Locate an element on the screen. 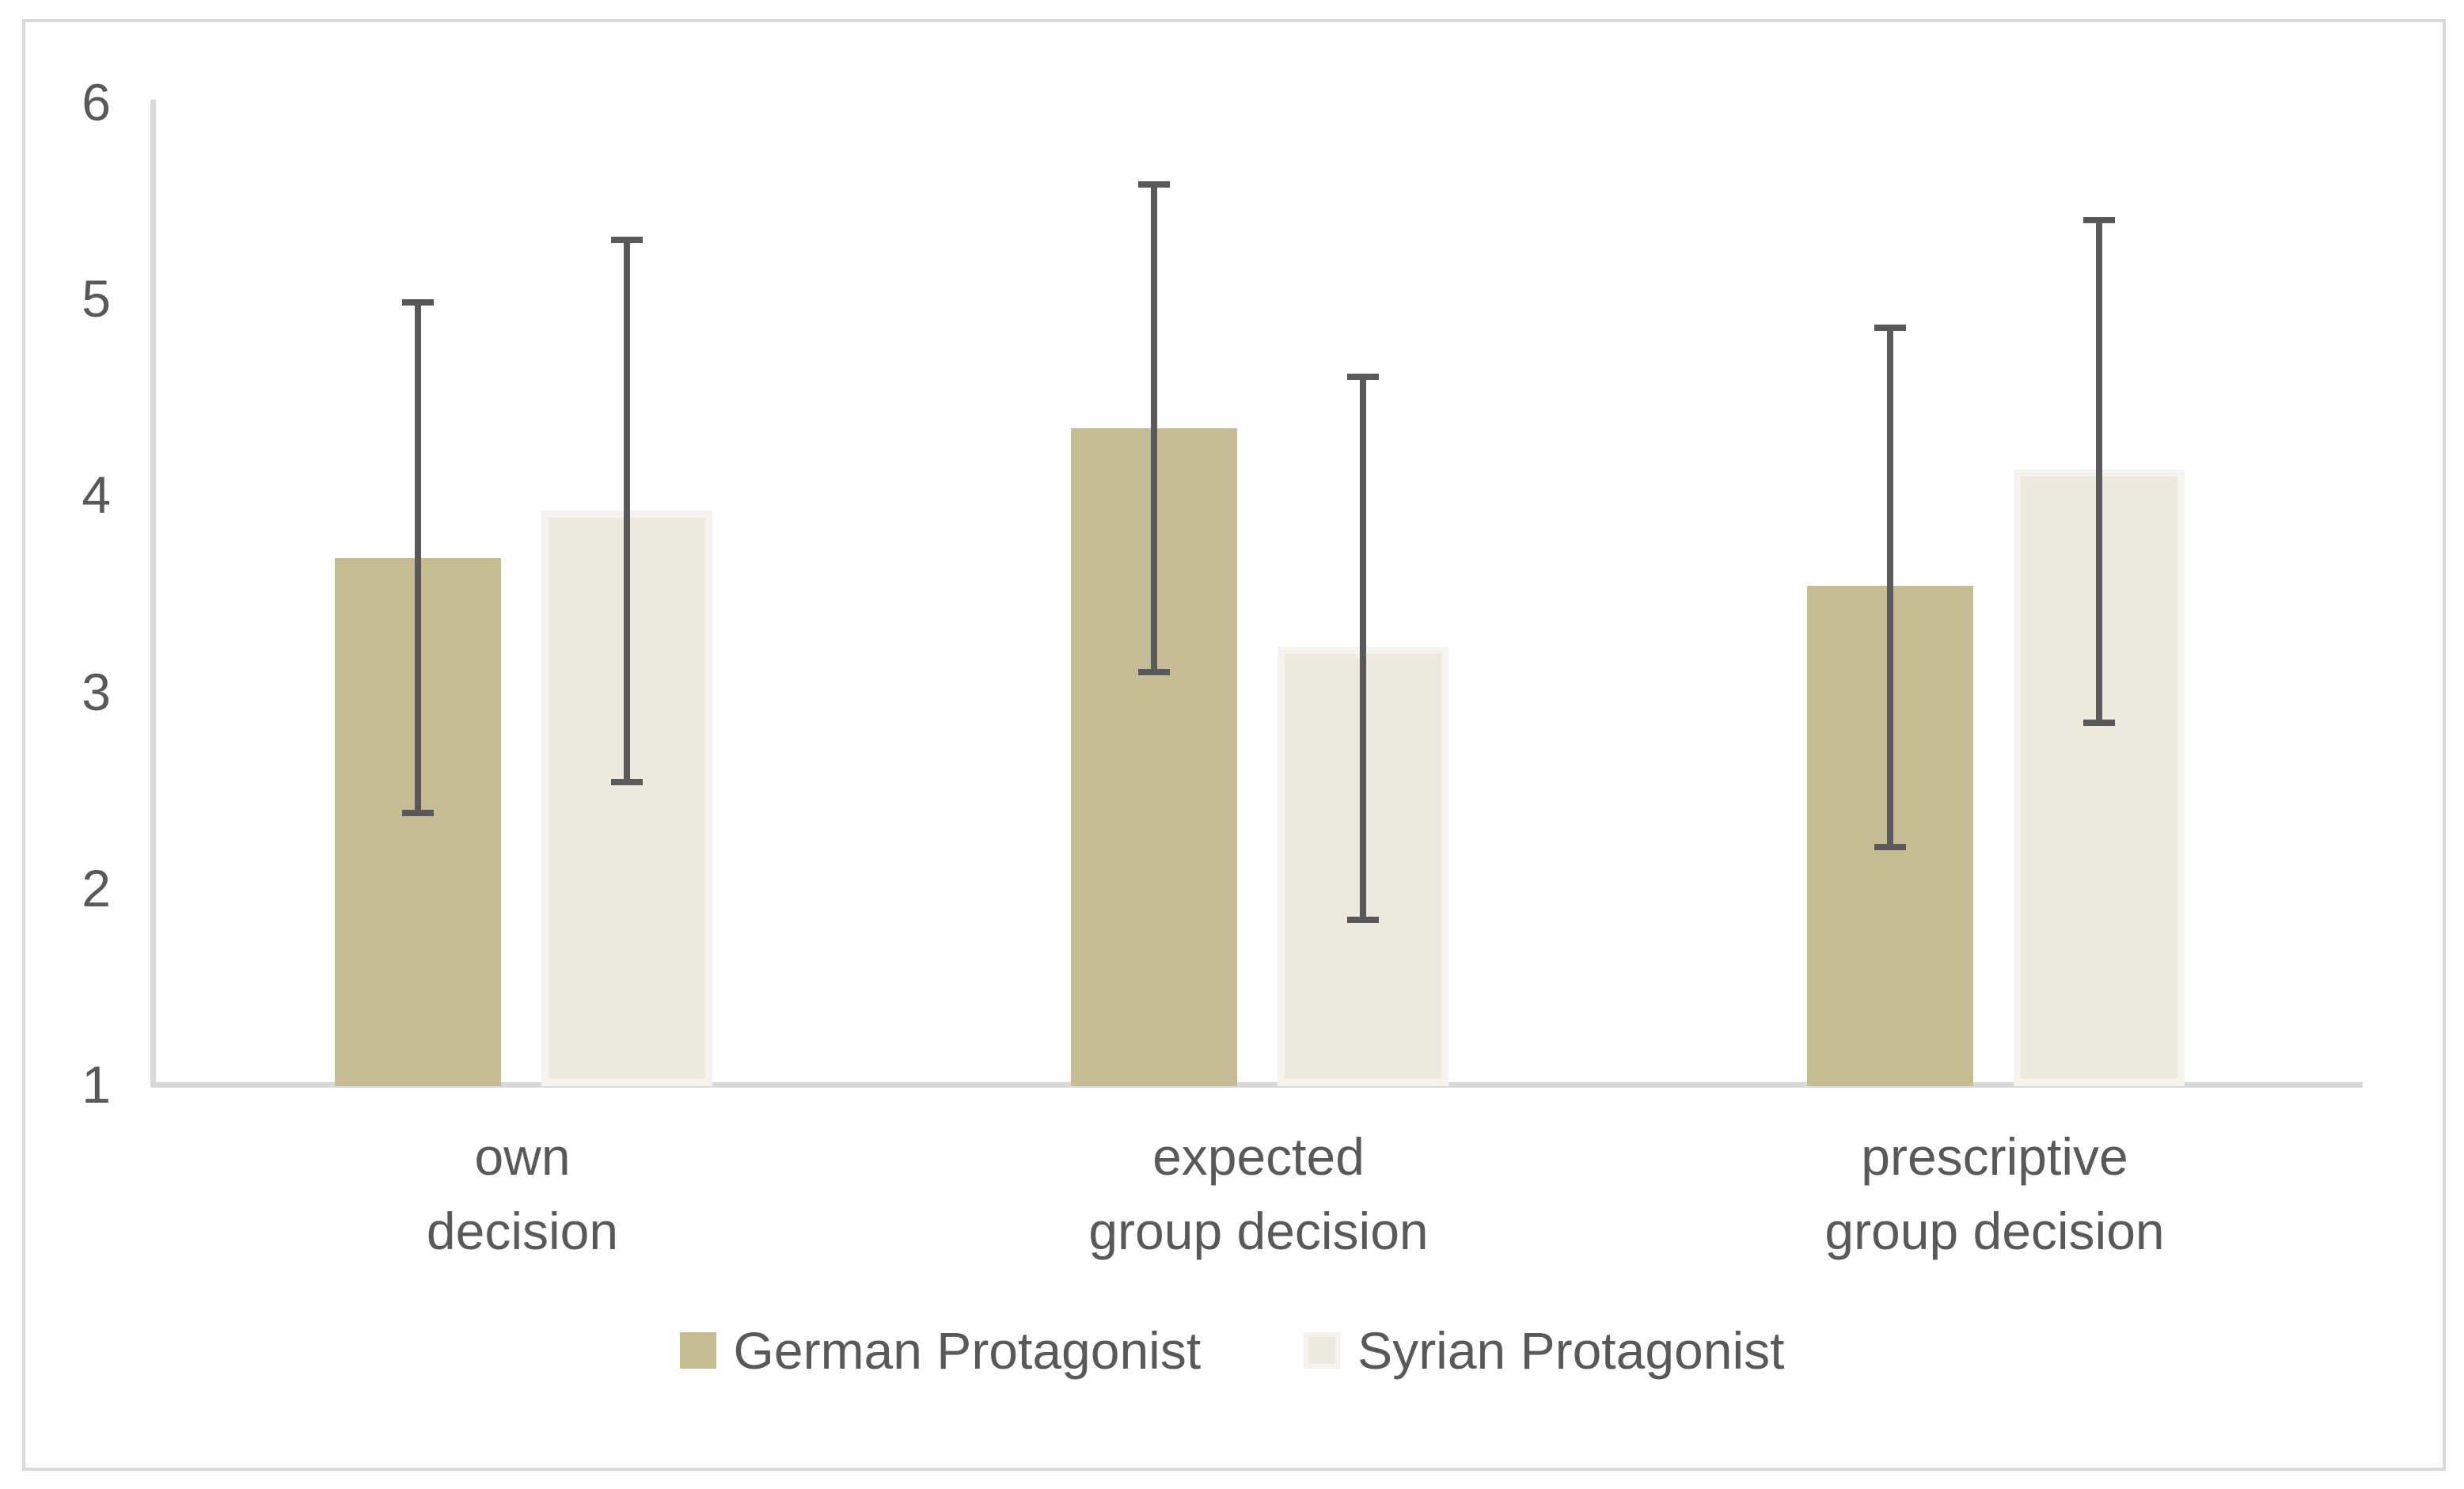 The width and height of the screenshot is (2464, 1489). error-bar-syrian-expected-group-decision is located at coordinates (1363, 648).